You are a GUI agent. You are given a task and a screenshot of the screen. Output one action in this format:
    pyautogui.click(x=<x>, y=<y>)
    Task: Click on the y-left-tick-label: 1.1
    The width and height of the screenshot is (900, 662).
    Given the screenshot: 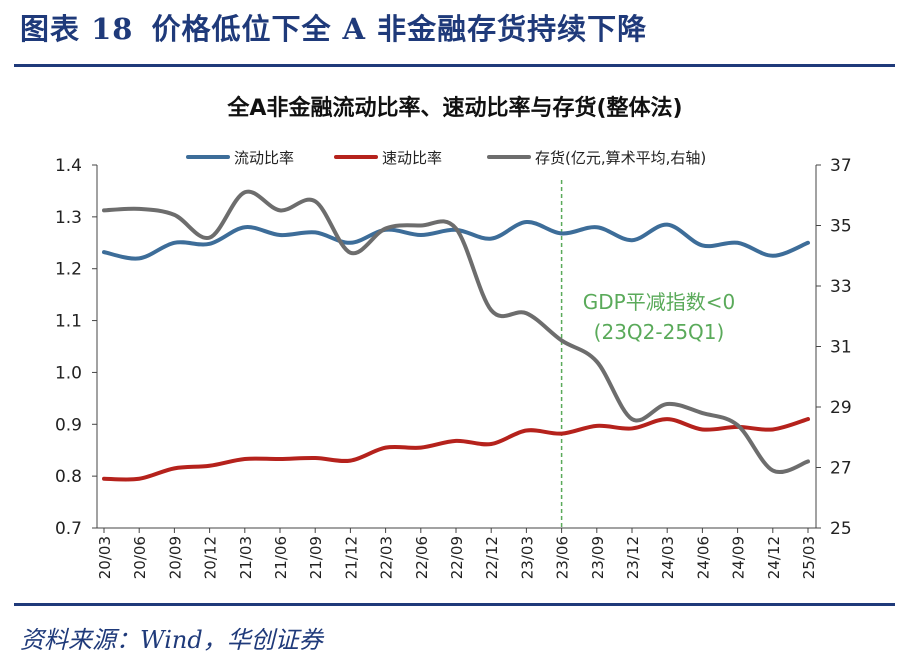 What is the action you would take?
    pyautogui.click(x=68, y=322)
    